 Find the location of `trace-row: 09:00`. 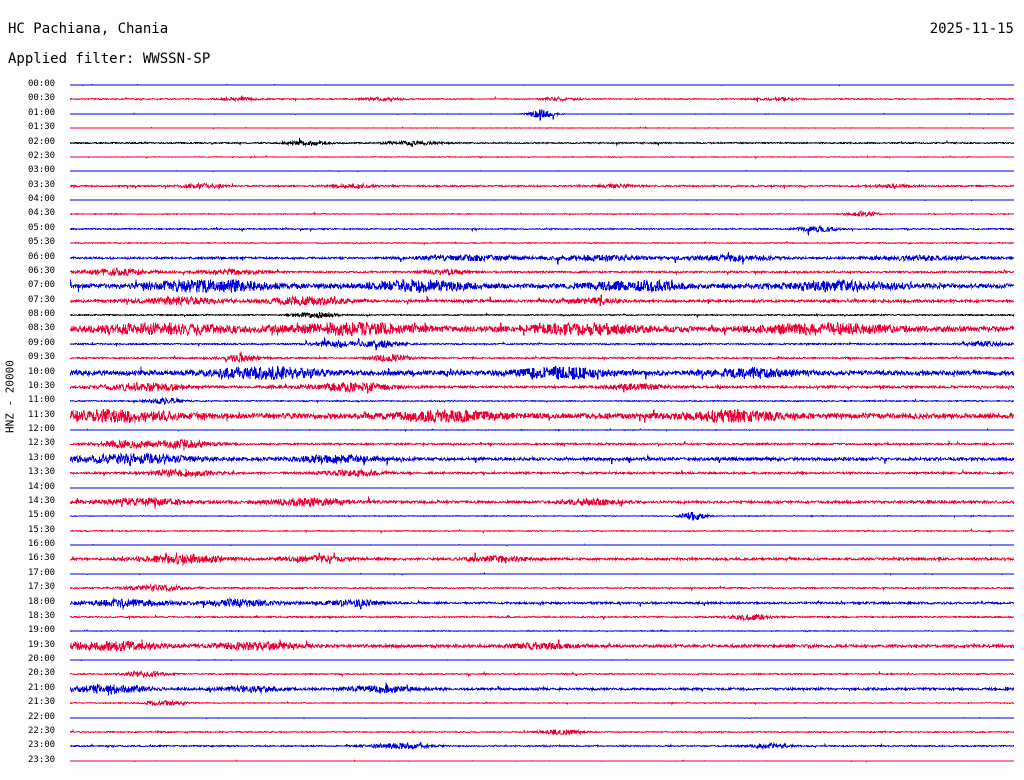

trace-row: 09:00 is located at coordinates (512, 344).